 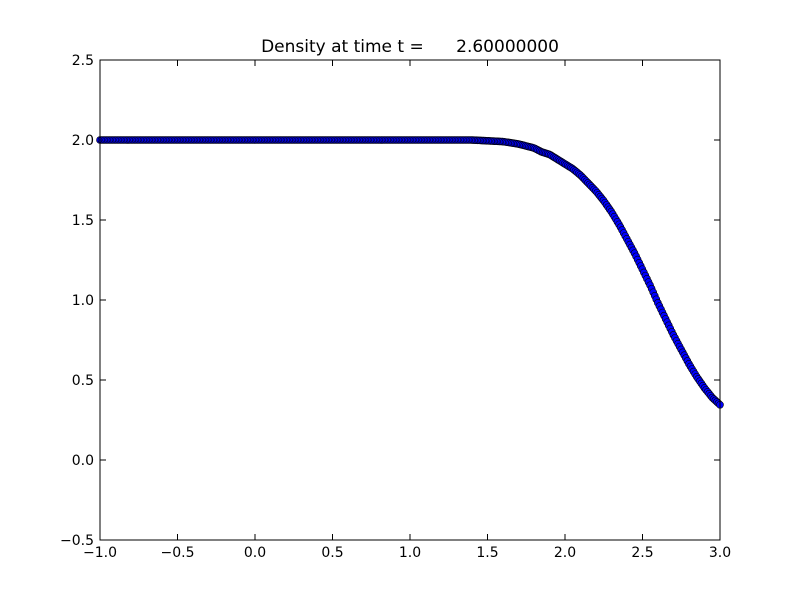 What do you see at coordinates (83, 221) in the screenshot?
I see `y-tick-label: 1.5` at bounding box center [83, 221].